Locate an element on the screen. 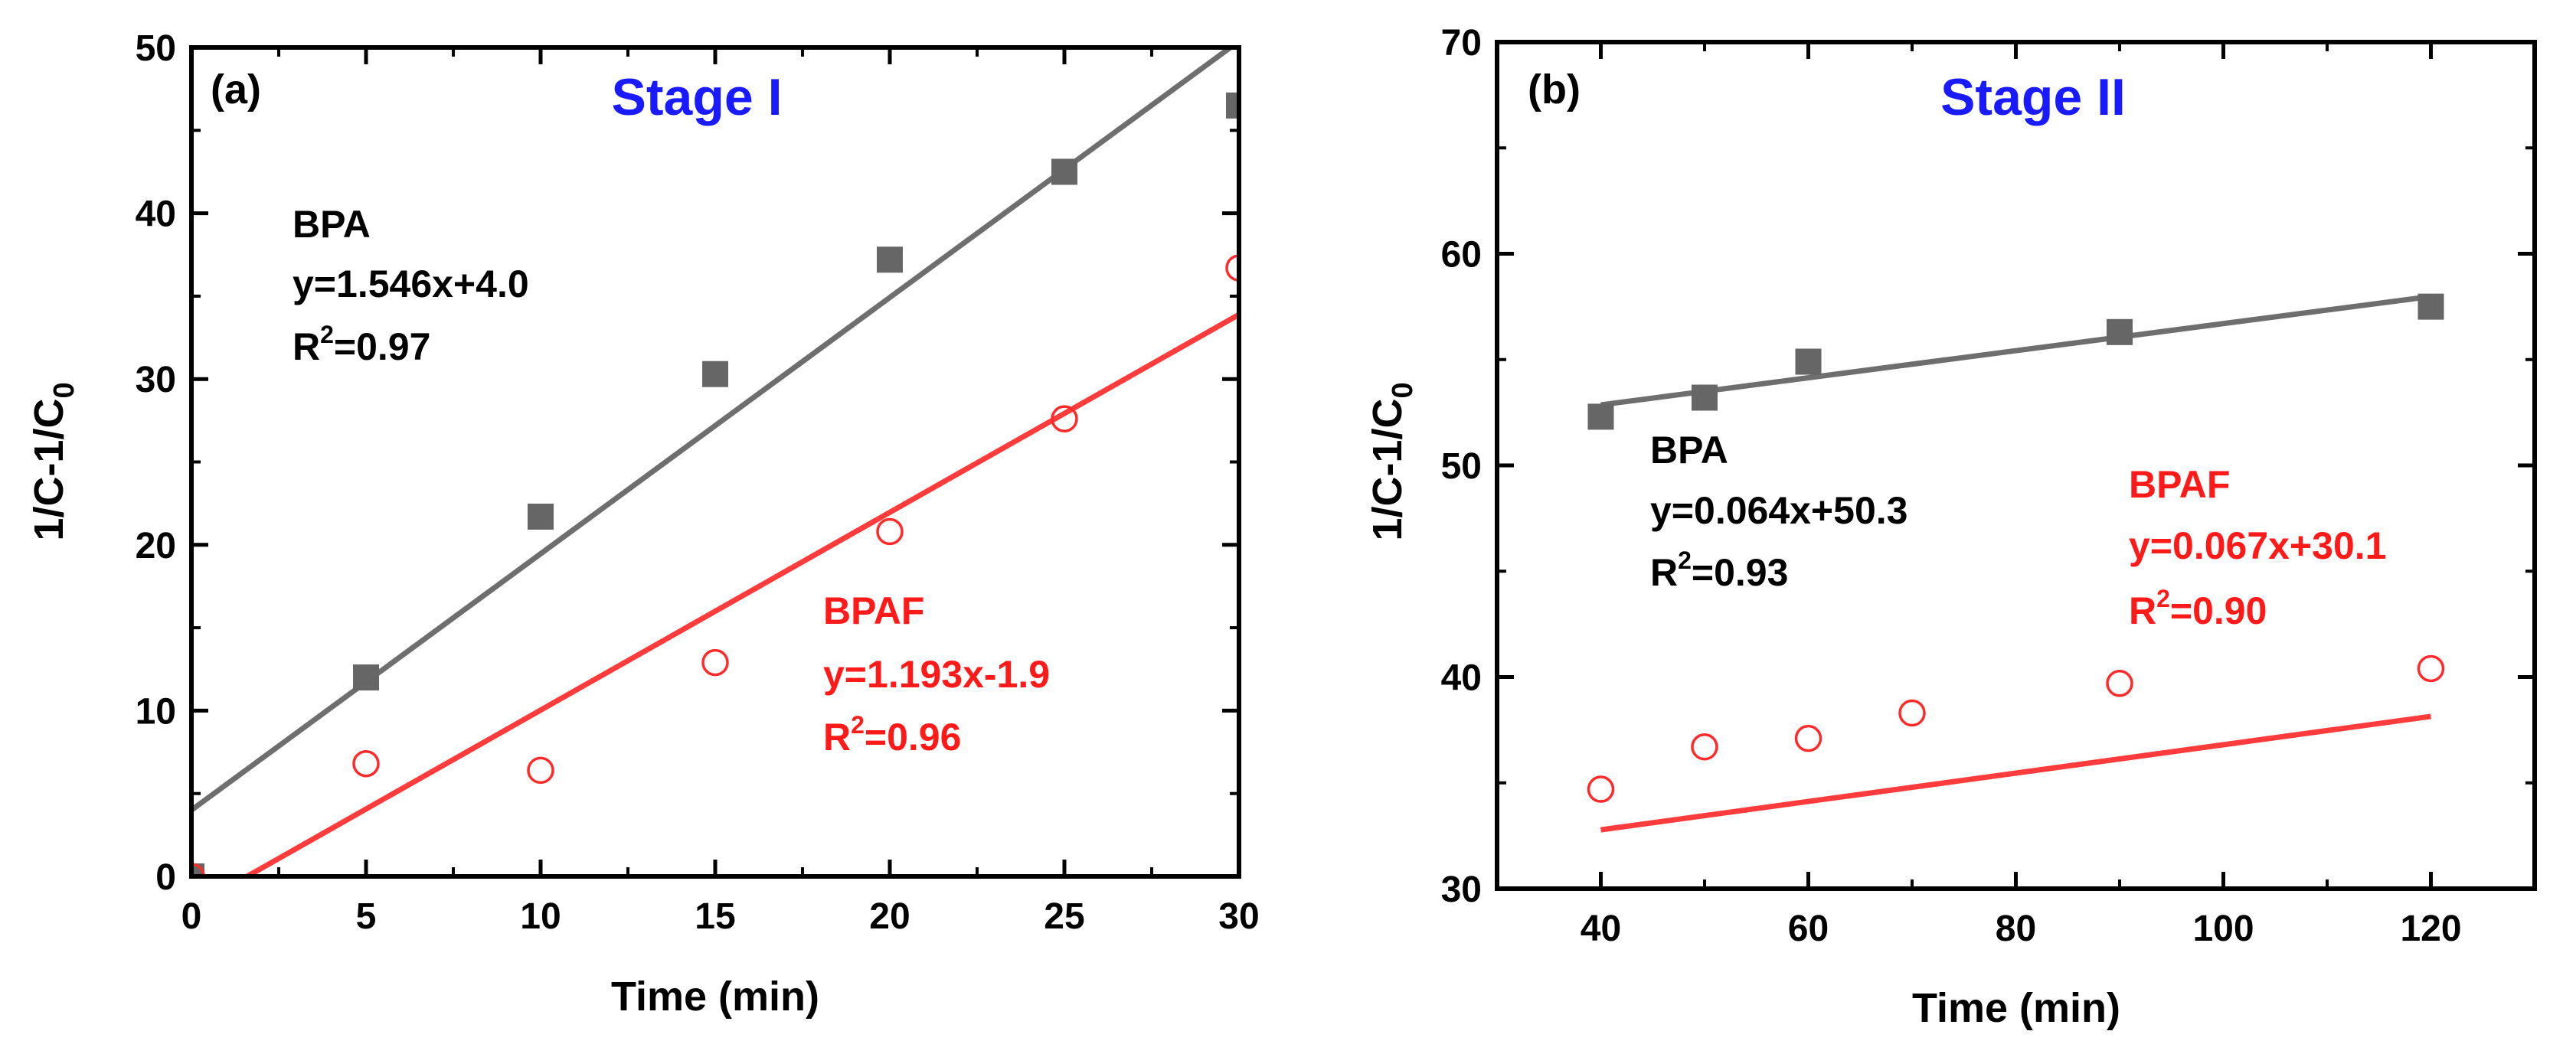 This screenshot has height=1054, width=2576. x-tick-label: 100 is located at coordinates (2223, 929).